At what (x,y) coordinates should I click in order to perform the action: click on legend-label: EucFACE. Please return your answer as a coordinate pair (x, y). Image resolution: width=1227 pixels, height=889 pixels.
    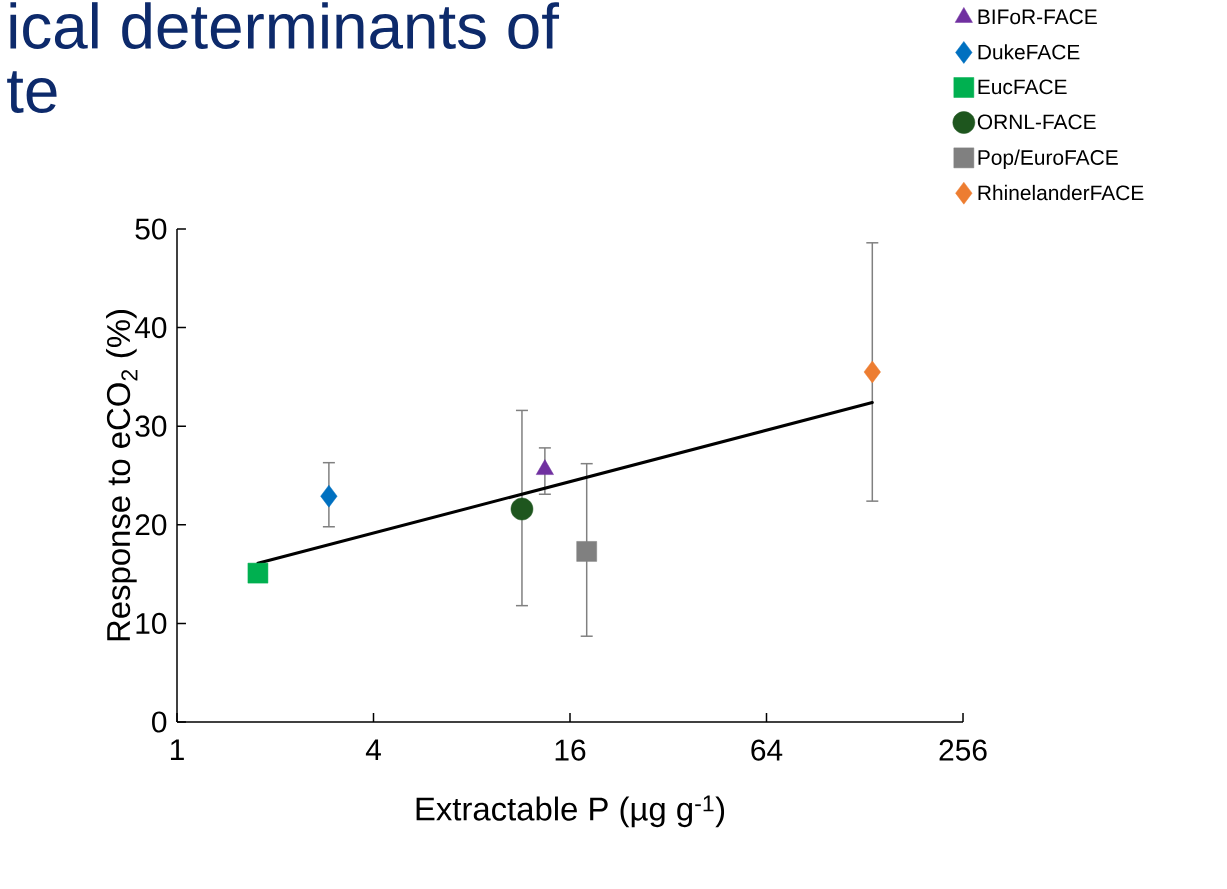
    Looking at the image, I should click on (1022, 87).